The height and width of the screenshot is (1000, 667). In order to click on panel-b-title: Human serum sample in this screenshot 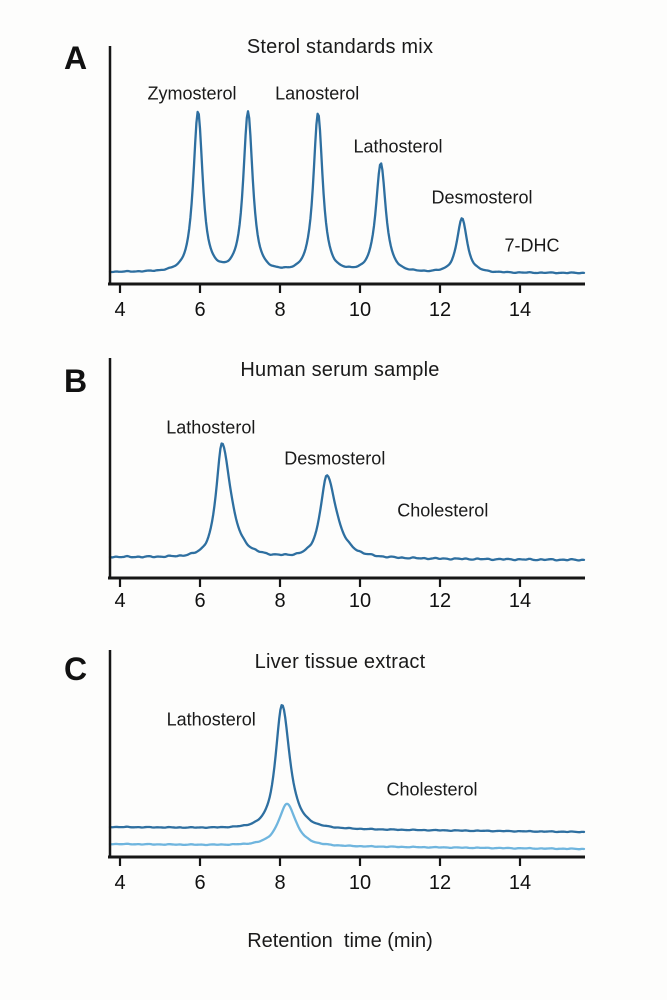, I will do `click(340, 370)`.